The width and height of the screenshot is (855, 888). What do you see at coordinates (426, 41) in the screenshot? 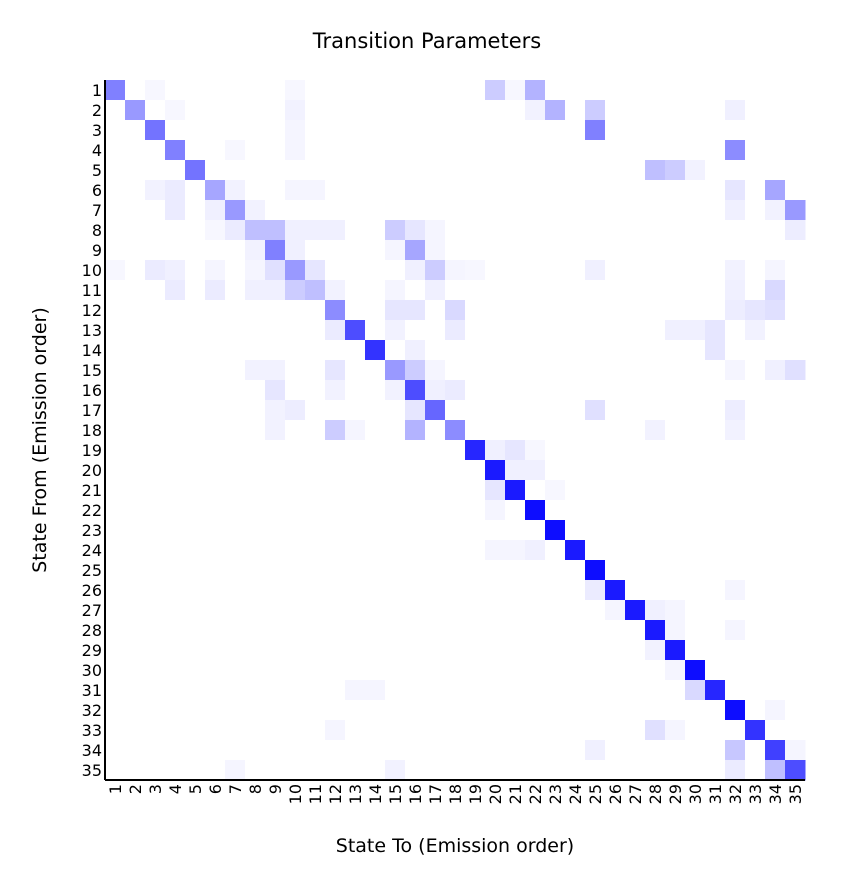
I see `chart-title: Transition Parameters` at bounding box center [426, 41].